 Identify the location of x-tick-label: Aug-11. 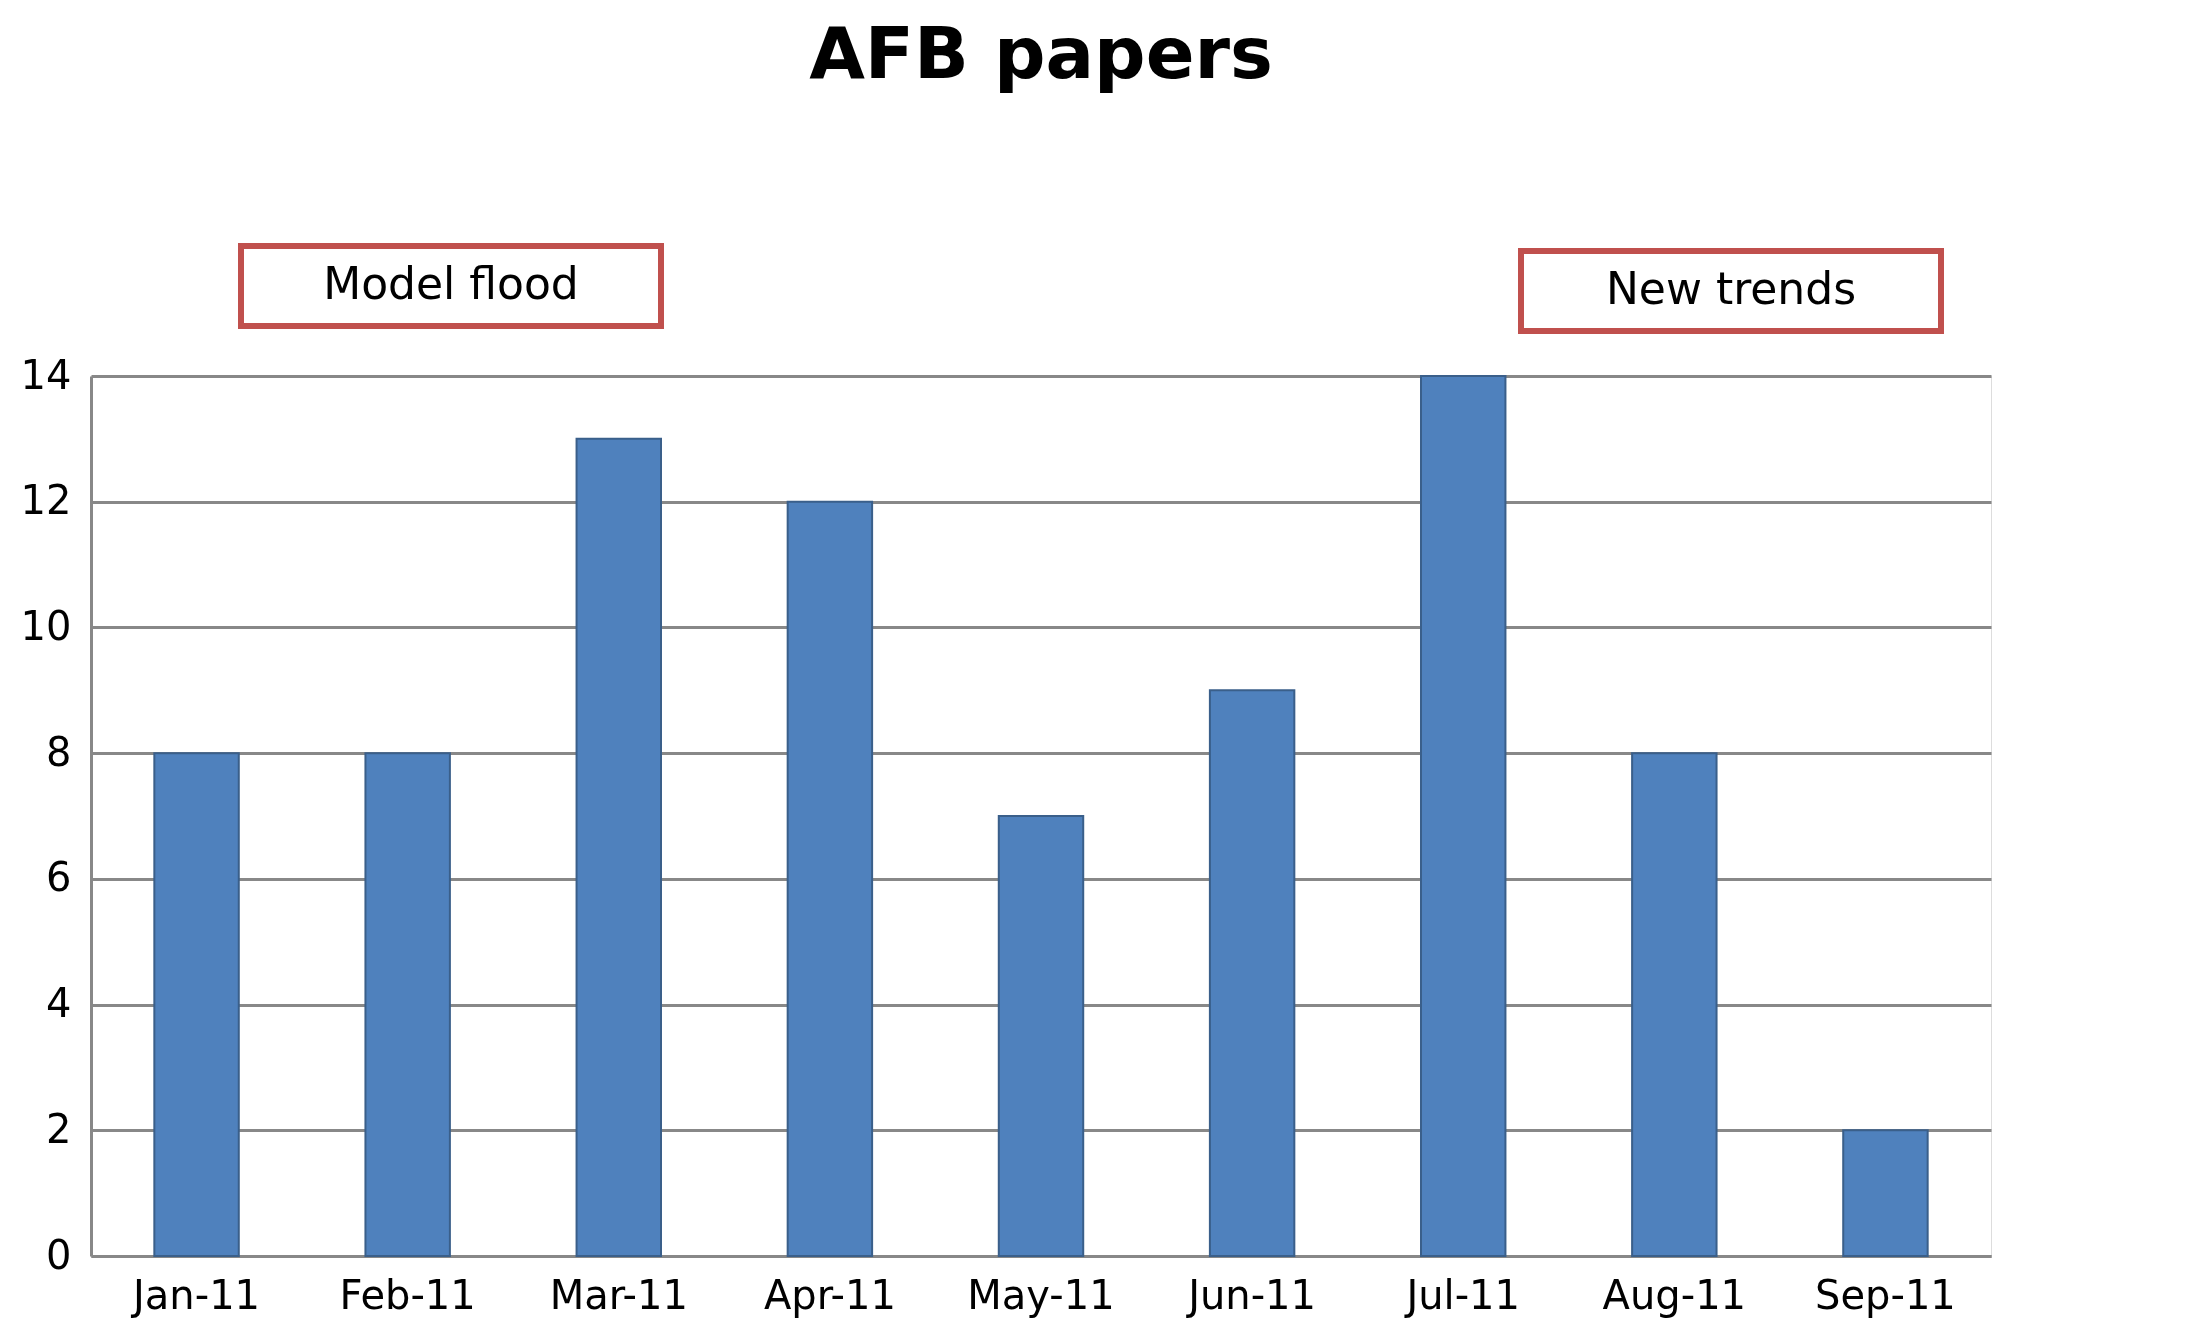
(1674, 1294).